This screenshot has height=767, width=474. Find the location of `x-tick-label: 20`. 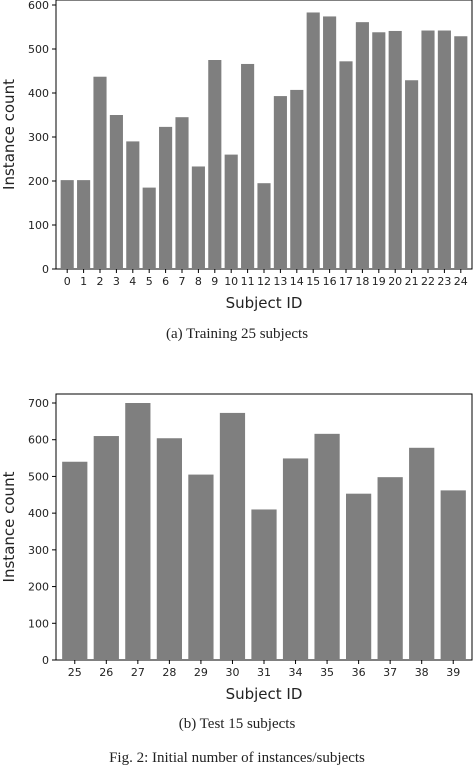

x-tick-label: 20 is located at coordinates (395, 281).